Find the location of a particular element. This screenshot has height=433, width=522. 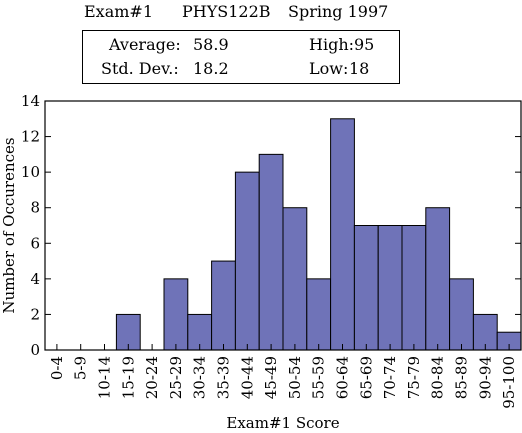

x-tick-label: 90-94 is located at coordinates (485, 377).